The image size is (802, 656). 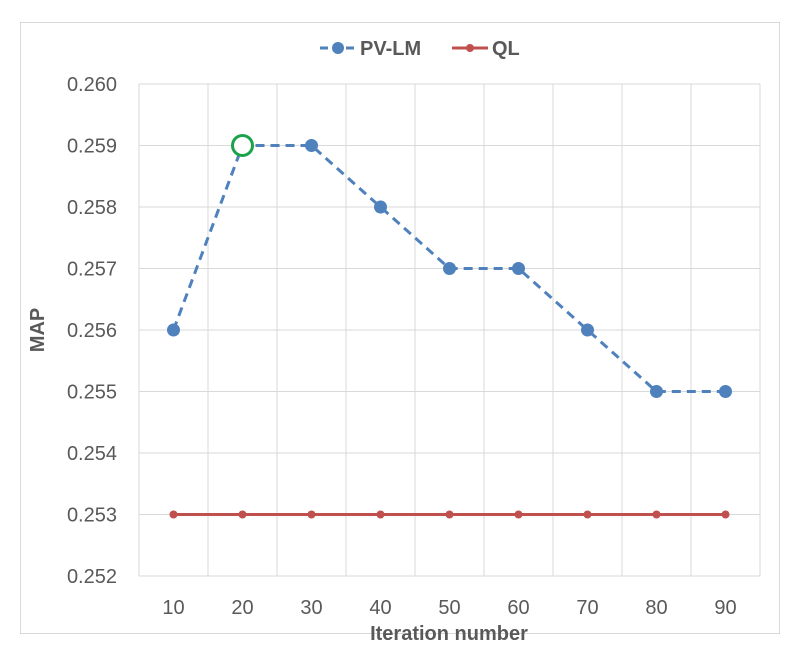 What do you see at coordinates (449, 634) in the screenshot?
I see `x-axis-title: Iteration number` at bounding box center [449, 634].